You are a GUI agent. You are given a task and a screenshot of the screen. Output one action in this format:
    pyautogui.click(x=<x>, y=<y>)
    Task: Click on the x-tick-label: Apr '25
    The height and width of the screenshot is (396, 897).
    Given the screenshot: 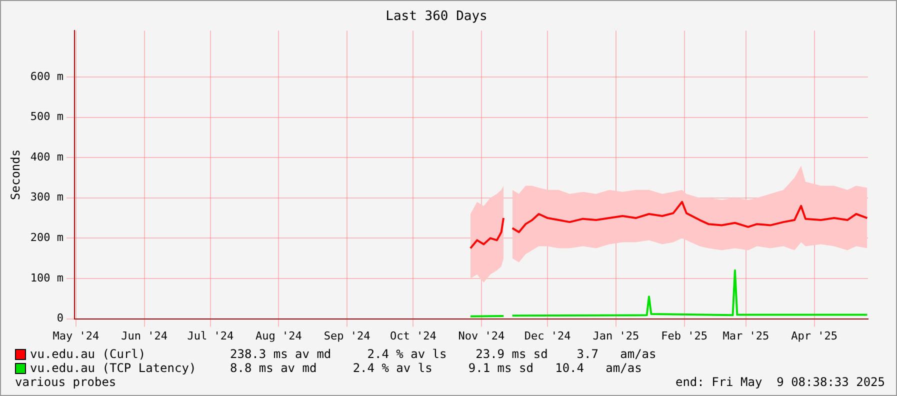 What is the action you would take?
    pyautogui.click(x=814, y=335)
    